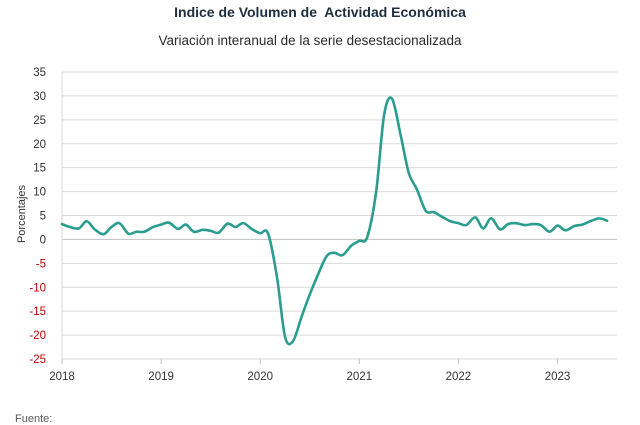 This screenshot has height=425, width=640. What do you see at coordinates (260, 377) in the screenshot?
I see `x-tick-label: 2020` at bounding box center [260, 377].